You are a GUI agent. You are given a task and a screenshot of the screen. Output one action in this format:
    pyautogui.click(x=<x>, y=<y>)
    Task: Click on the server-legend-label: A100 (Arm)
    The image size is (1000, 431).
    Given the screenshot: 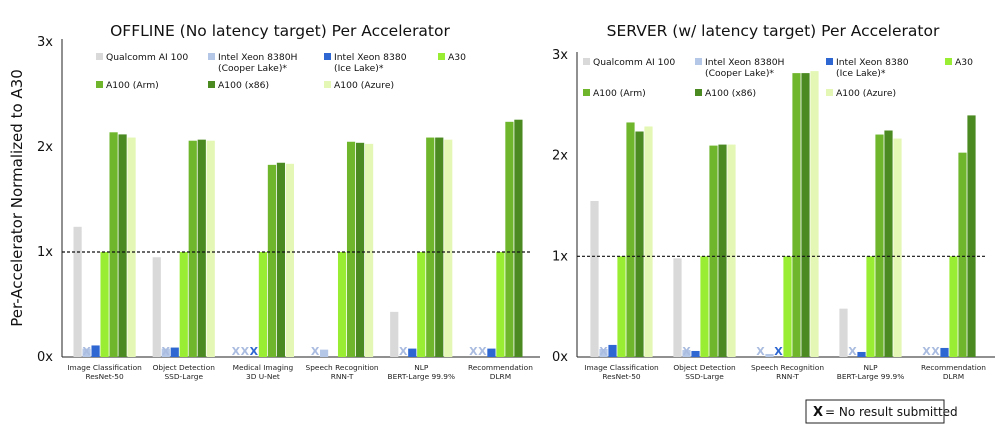 What is the action you would take?
    pyautogui.click(x=619, y=93)
    